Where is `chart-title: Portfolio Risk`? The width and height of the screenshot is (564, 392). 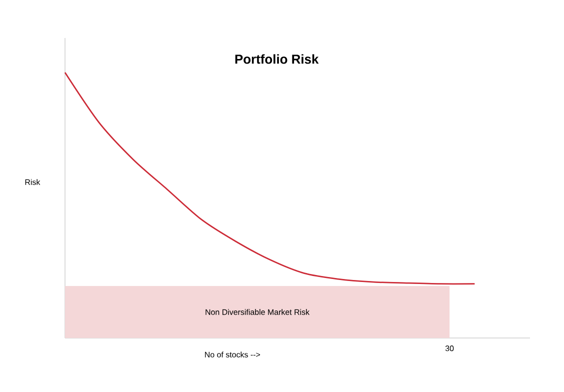 chart-title: Portfolio Risk is located at coordinates (277, 59).